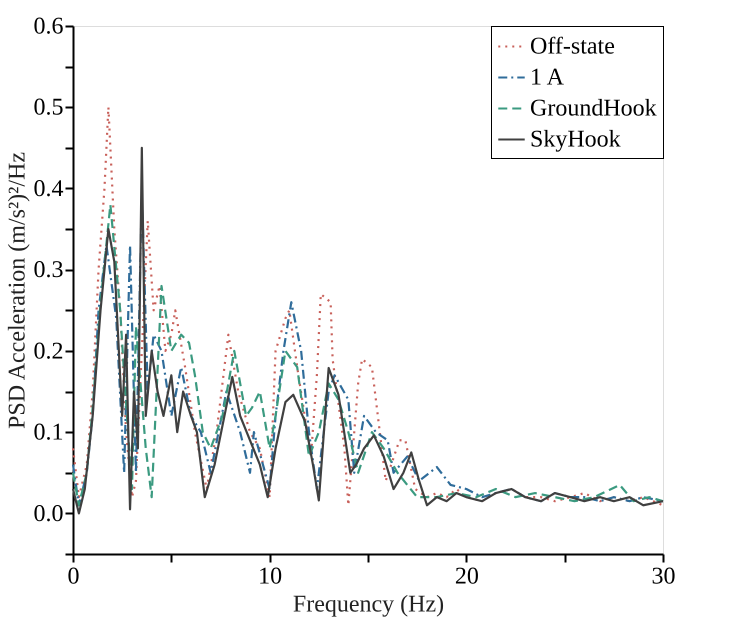 The image size is (733, 641). I want to click on x-tick-label: 10, so click(270, 577).